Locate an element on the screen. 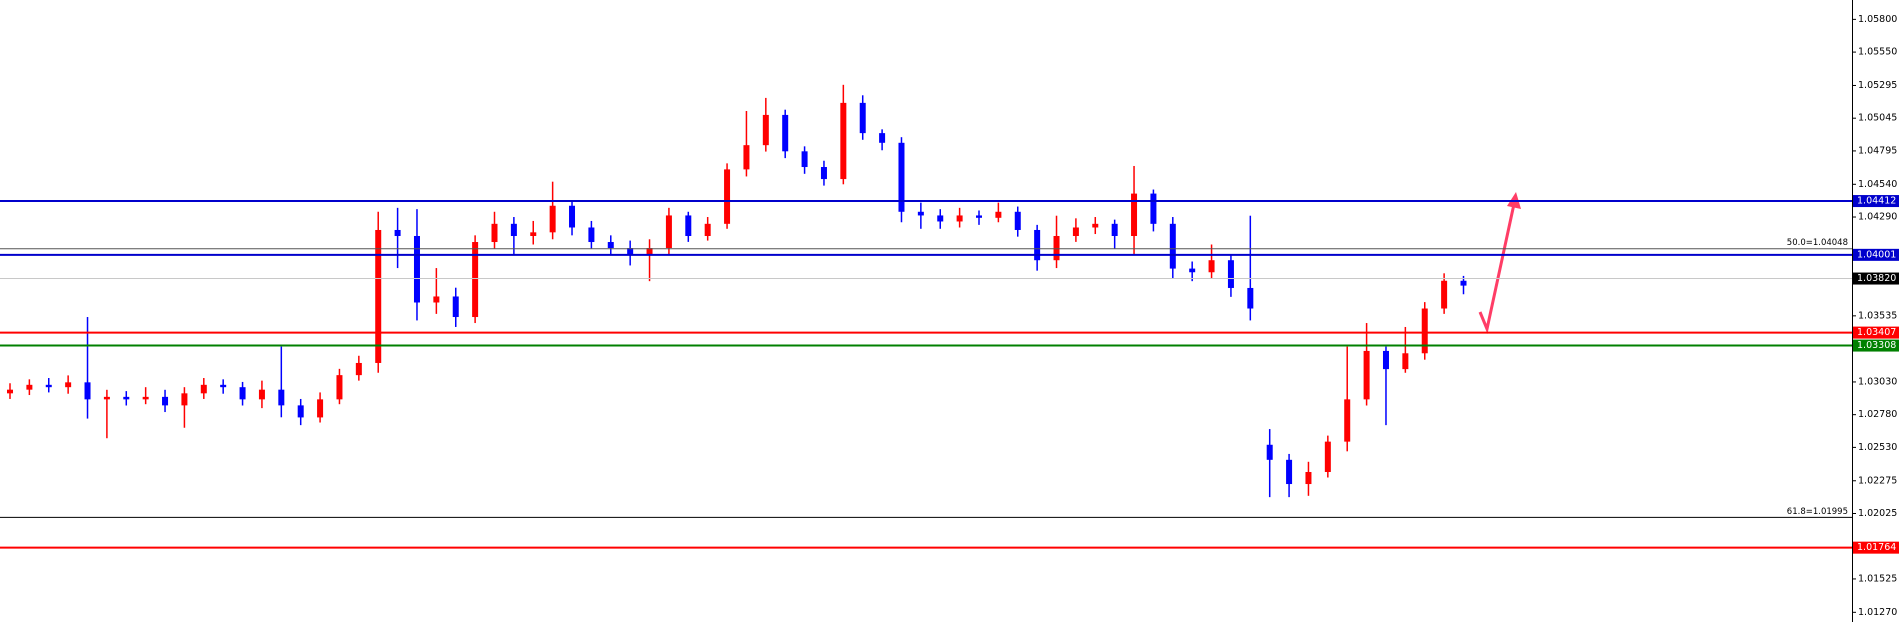 This screenshot has height=622, width=1899. y-tick-label: 1.05550 is located at coordinates (1877, 52).